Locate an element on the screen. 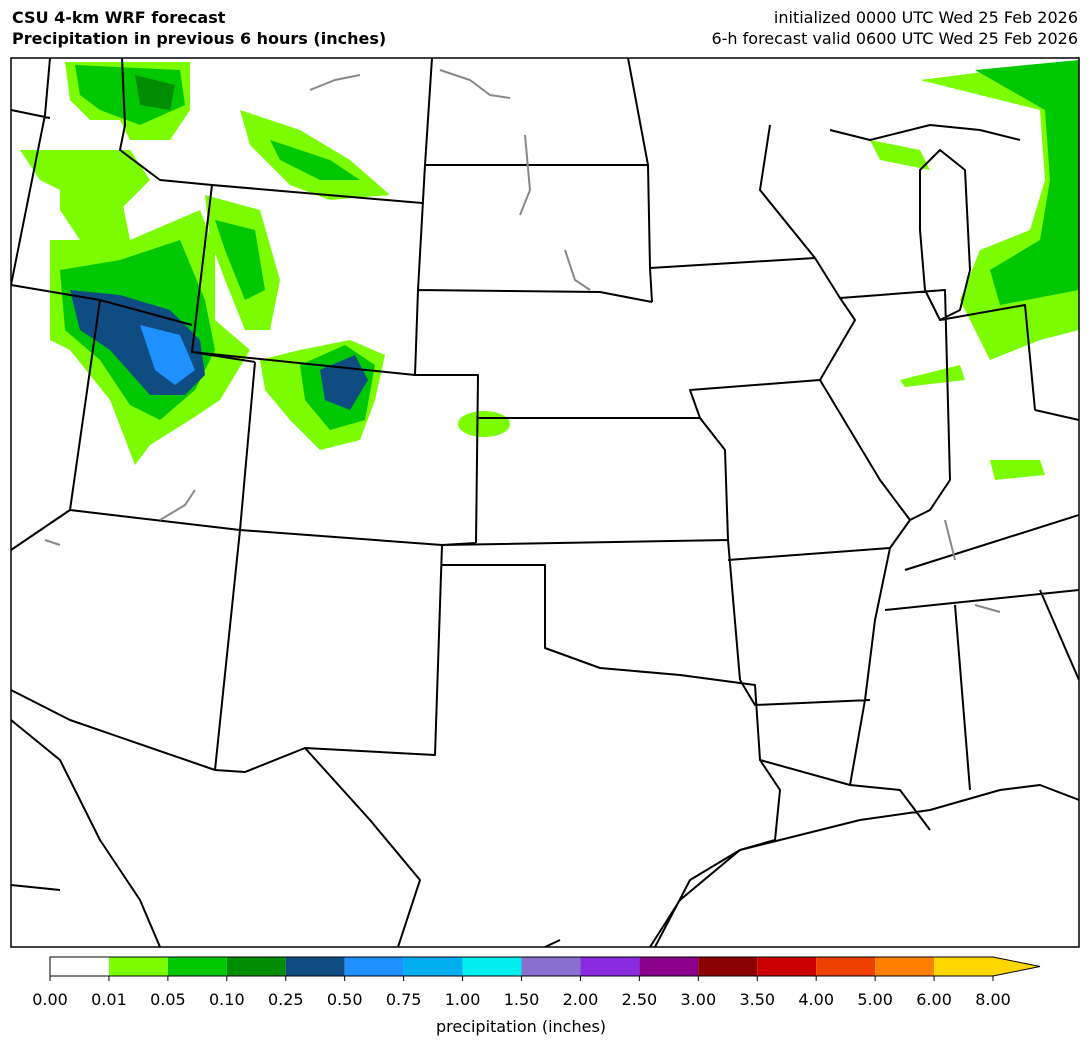 The image size is (1091, 1051). colorbar-tick-label: 0.50 is located at coordinates (345, 999).